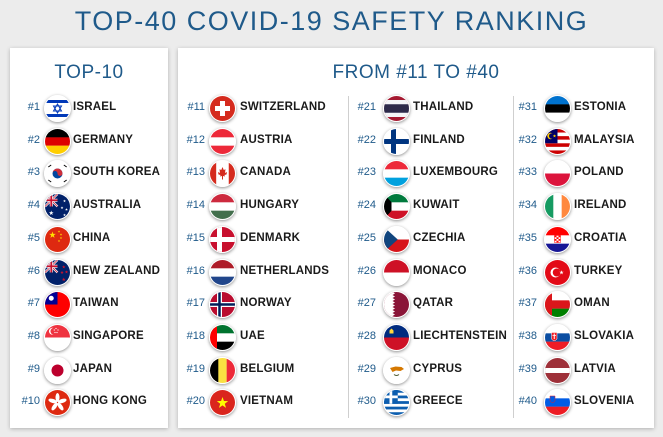  Describe the element at coordinates (222, 108) in the screenshot. I see `switzerland-flag-icon` at that location.